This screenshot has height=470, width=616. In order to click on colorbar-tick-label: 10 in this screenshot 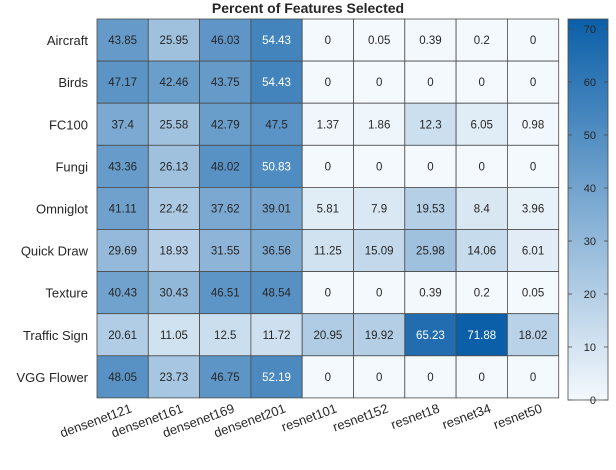, I will do `click(590, 348)`.